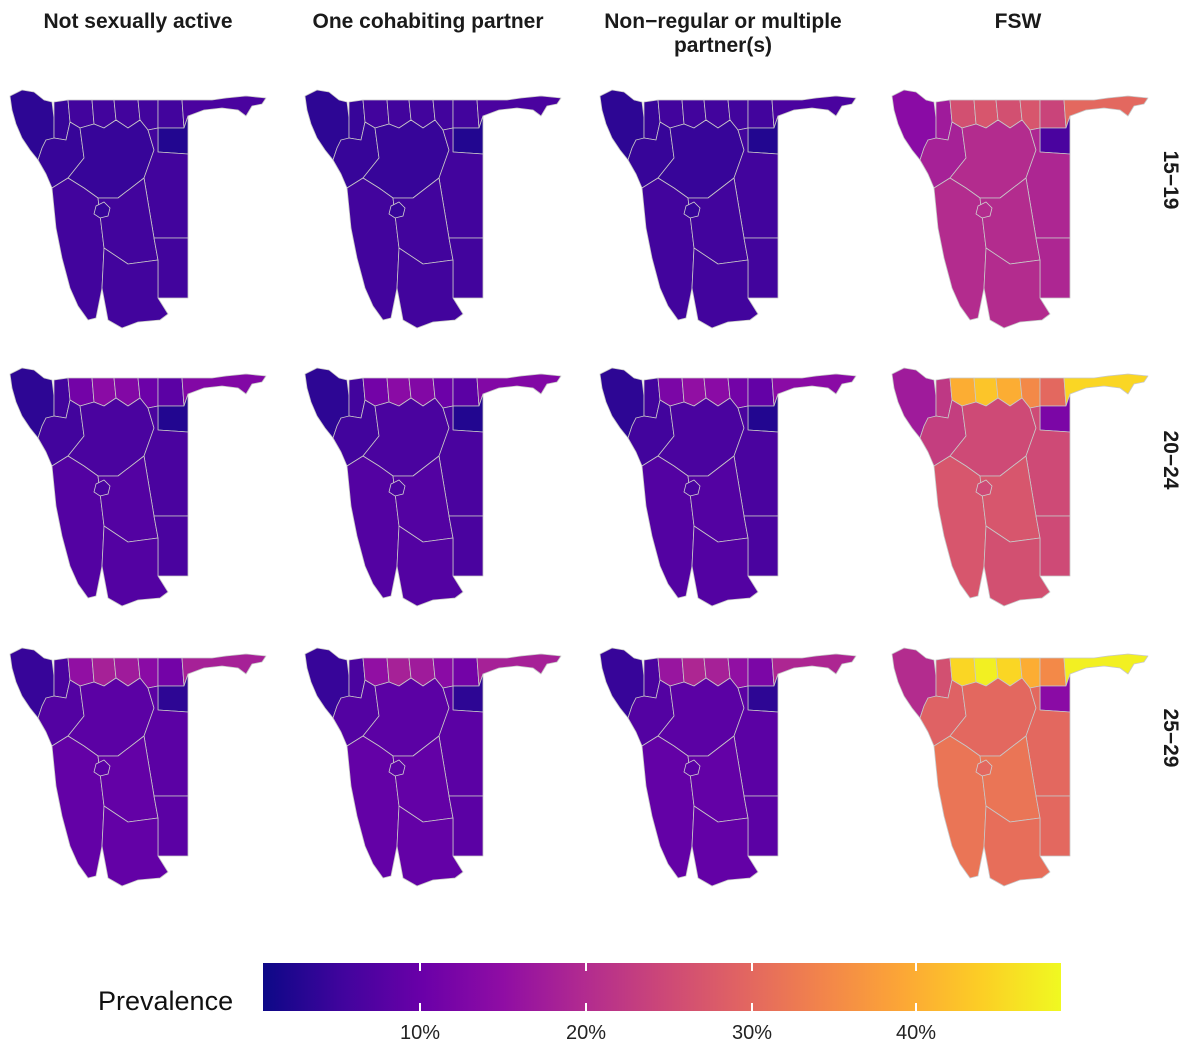 Image resolution: width=1203 pixels, height=1051 pixels. I want to click on column-title-non-regular-or-multiple-partners: Non−regular or multiple partner(s), so click(723, 33).